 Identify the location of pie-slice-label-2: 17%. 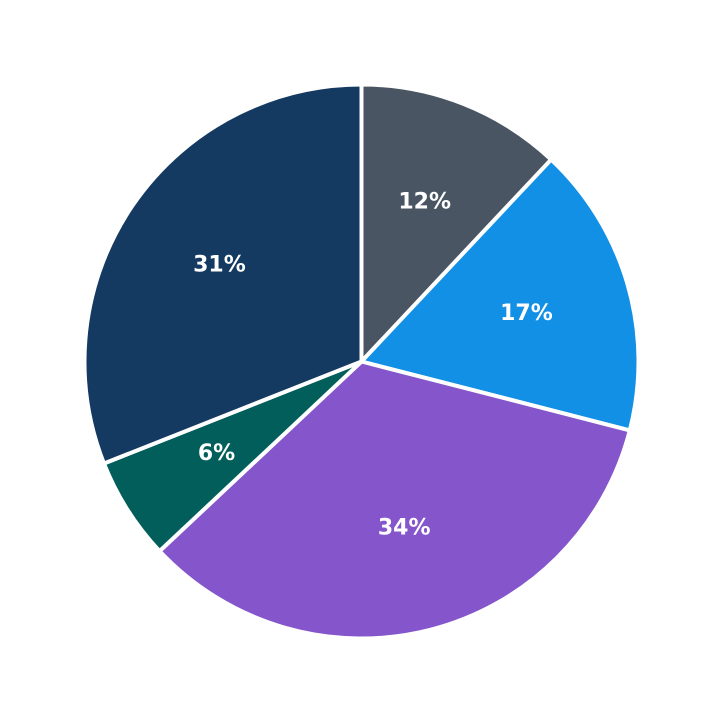
(526, 313).